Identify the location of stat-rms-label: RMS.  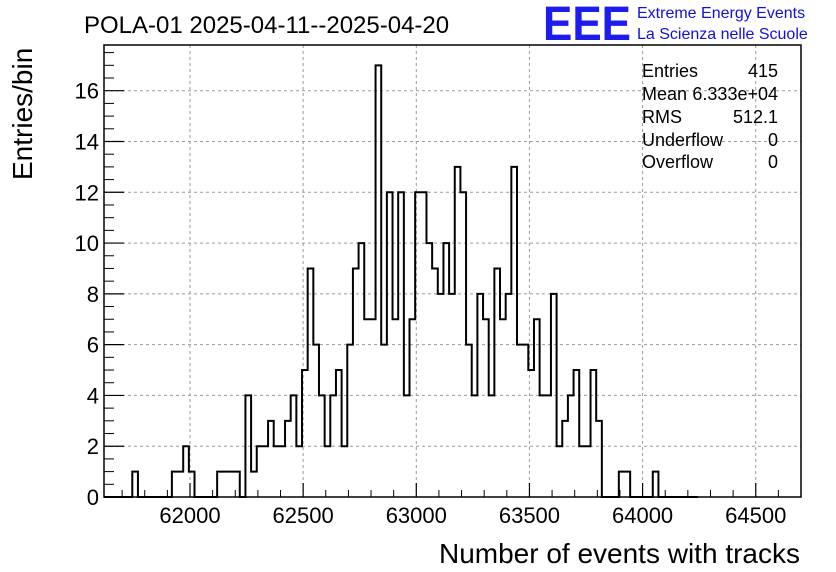
(662, 117).